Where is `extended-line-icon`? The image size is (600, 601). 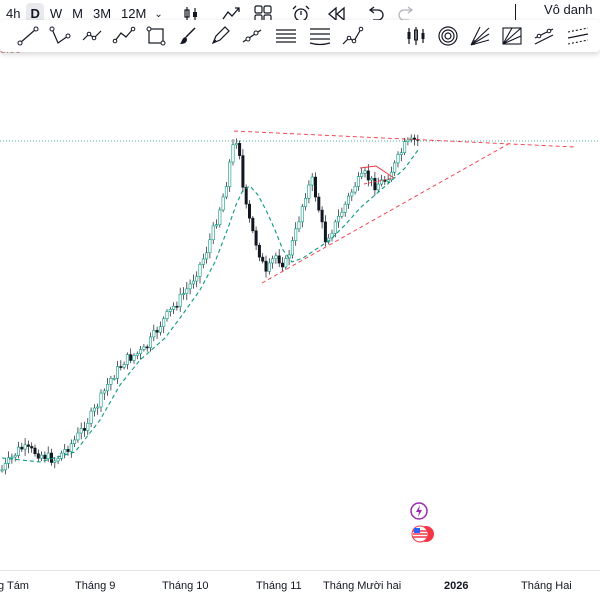 extended-line-icon is located at coordinates (252, 36).